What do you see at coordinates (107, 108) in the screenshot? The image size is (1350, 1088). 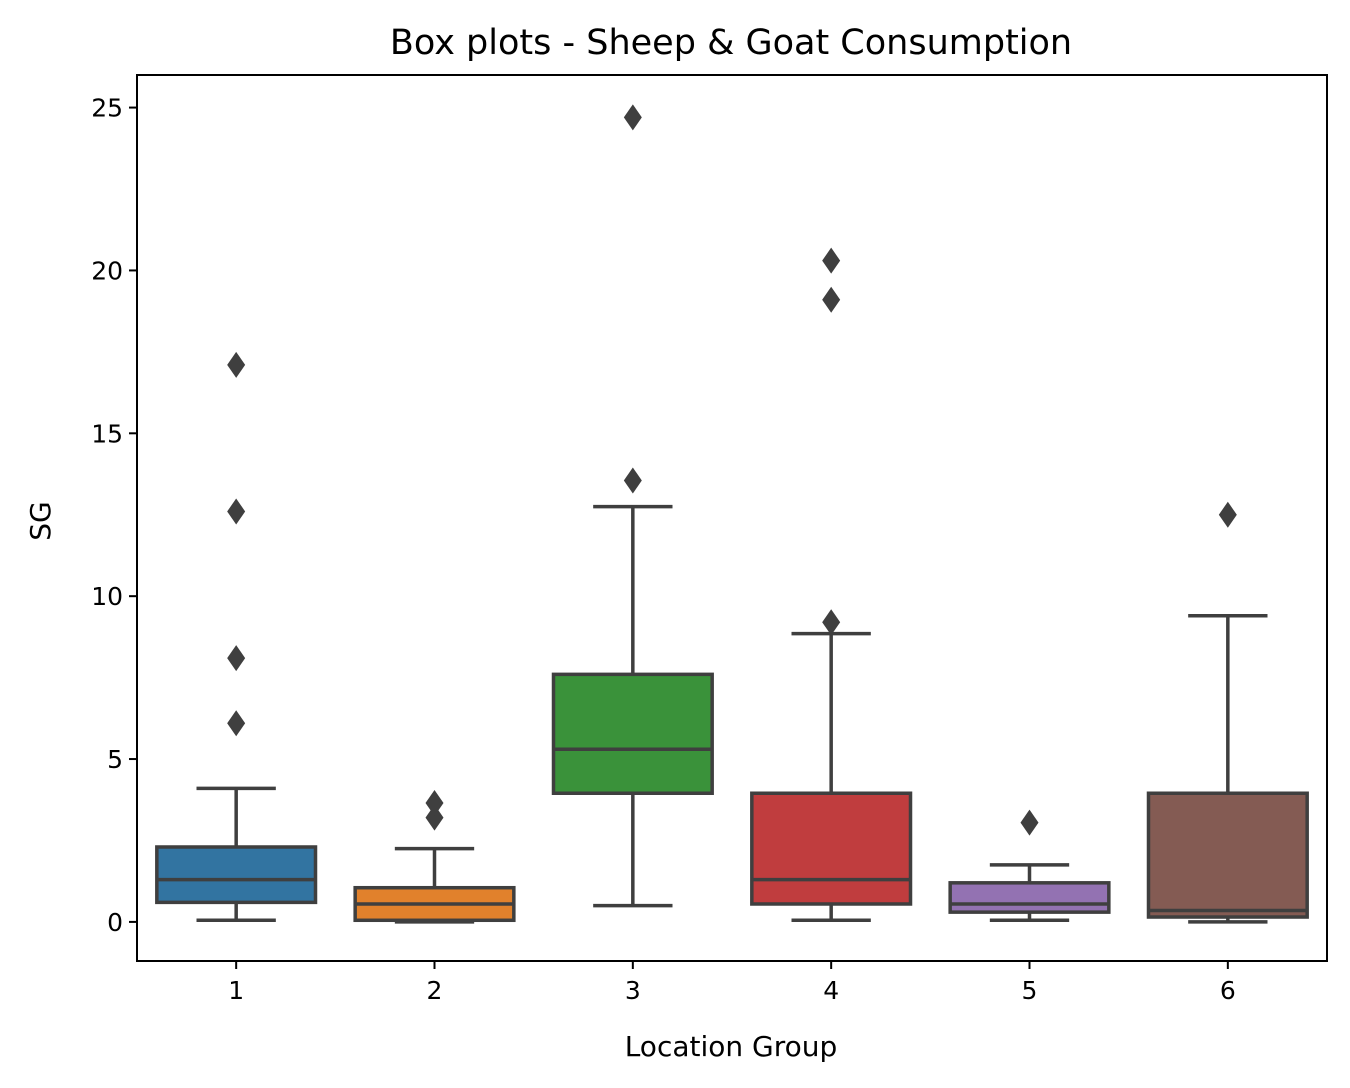 I see `y-tick-label: 25` at bounding box center [107, 108].